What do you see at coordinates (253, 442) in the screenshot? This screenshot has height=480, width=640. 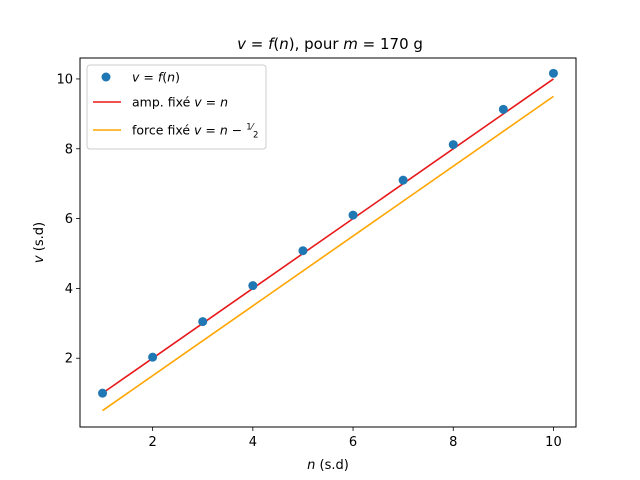 I see `x-tick-label: 4` at bounding box center [253, 442].